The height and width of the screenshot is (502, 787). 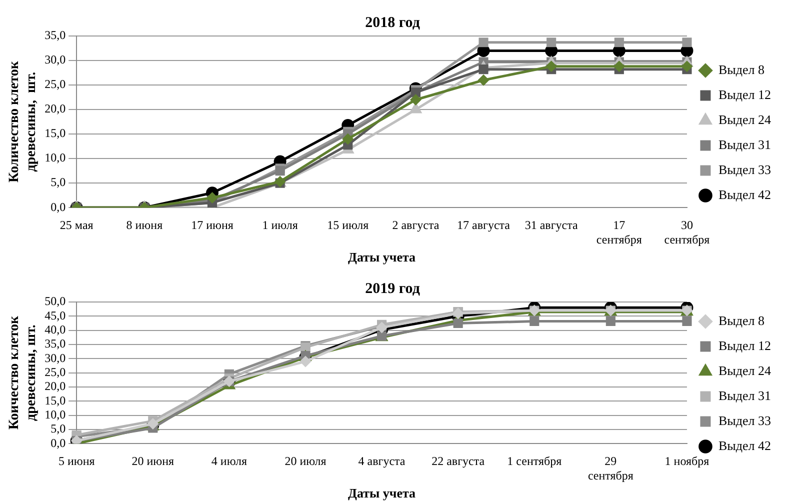 I want to click on x-tick-label: 15 июля, so click(x=348, y=225).